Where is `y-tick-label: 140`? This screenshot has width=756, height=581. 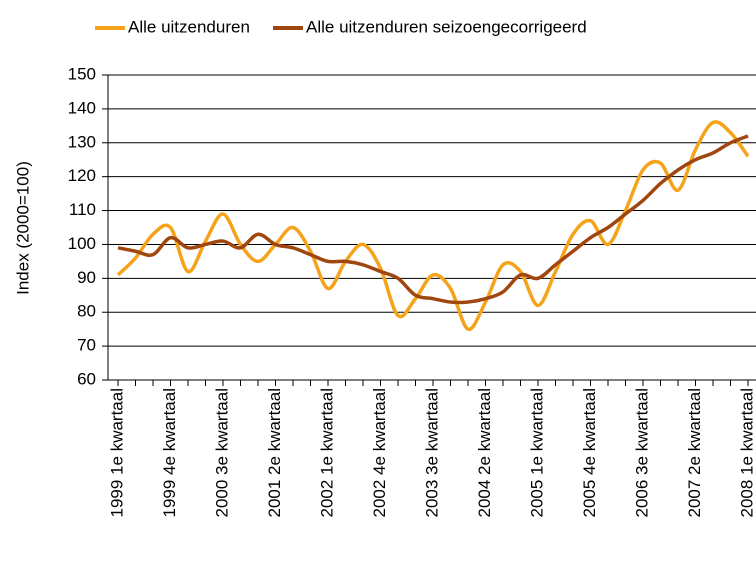
y-tick-label: 140 is located at coordinates (82, 107).